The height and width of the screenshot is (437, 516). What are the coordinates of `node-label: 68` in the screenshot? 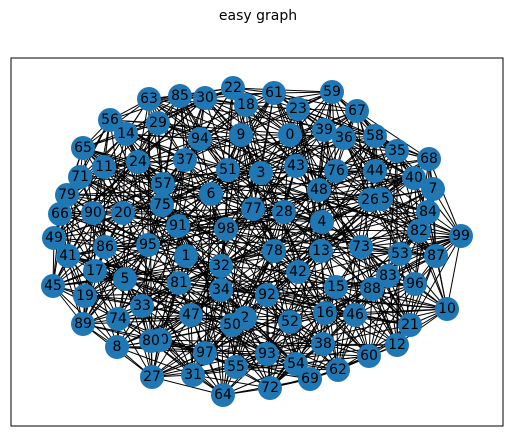 It's located at (429, 159).